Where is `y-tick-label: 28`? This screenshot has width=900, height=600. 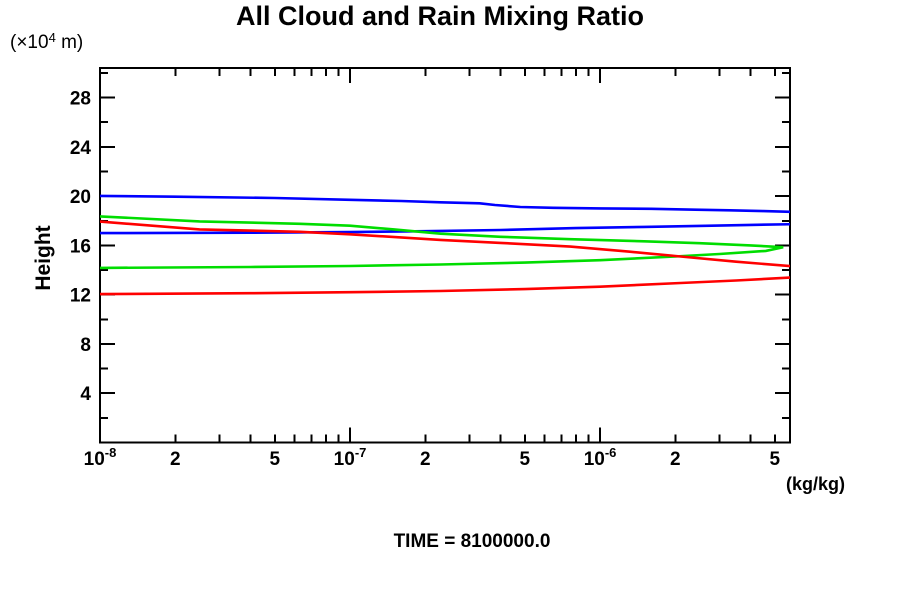
y-tick-label: 28 is located at coordinates (80, 99).